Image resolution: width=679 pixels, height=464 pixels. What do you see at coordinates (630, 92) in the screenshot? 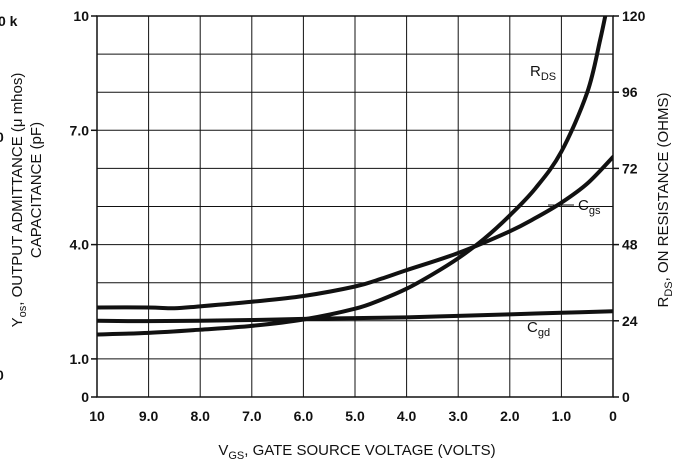
I see `y-right-tick-label: 96` at bounding box center [630, 92].